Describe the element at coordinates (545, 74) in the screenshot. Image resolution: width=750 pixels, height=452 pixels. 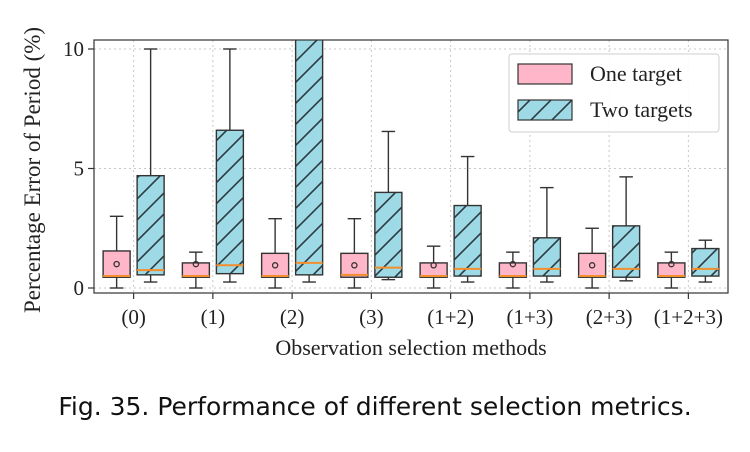
I see `legend-swatch` at that location.